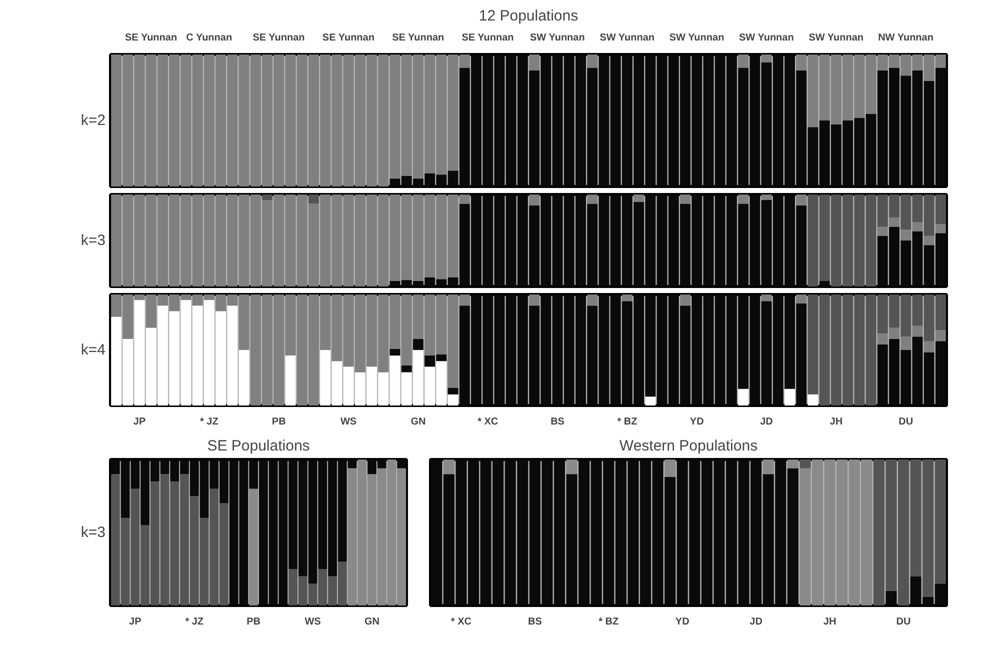 The height and width of the screenshot is (668, 982). What do you see at coordinates (209, 38) in the screenshot?
I see `x-tick-label: C Yunnan` at bounding box center [209, 38].